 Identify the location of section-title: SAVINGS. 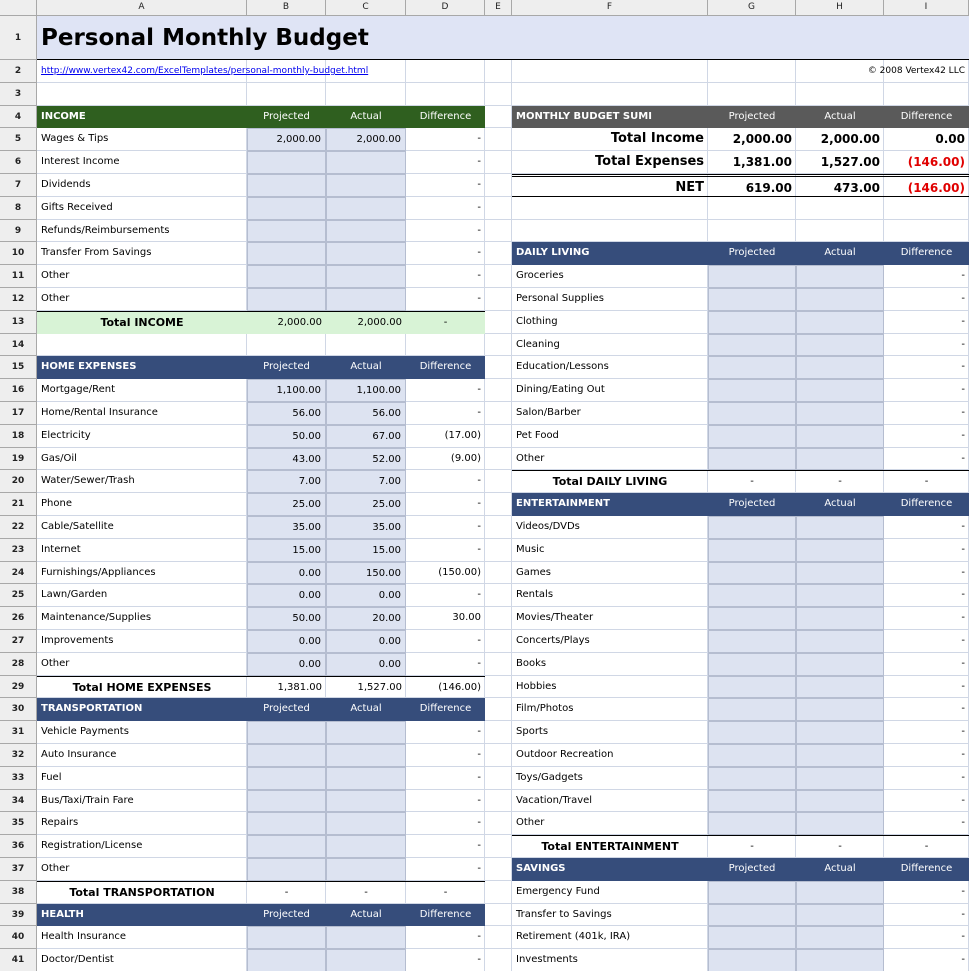
(610, 869).